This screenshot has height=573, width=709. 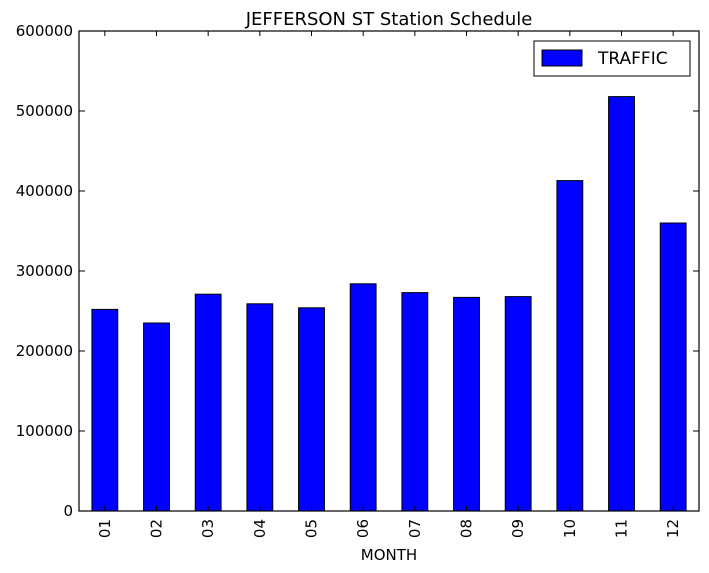 I want to click on y-tick-label: 100000, so click(x=44, y=431).